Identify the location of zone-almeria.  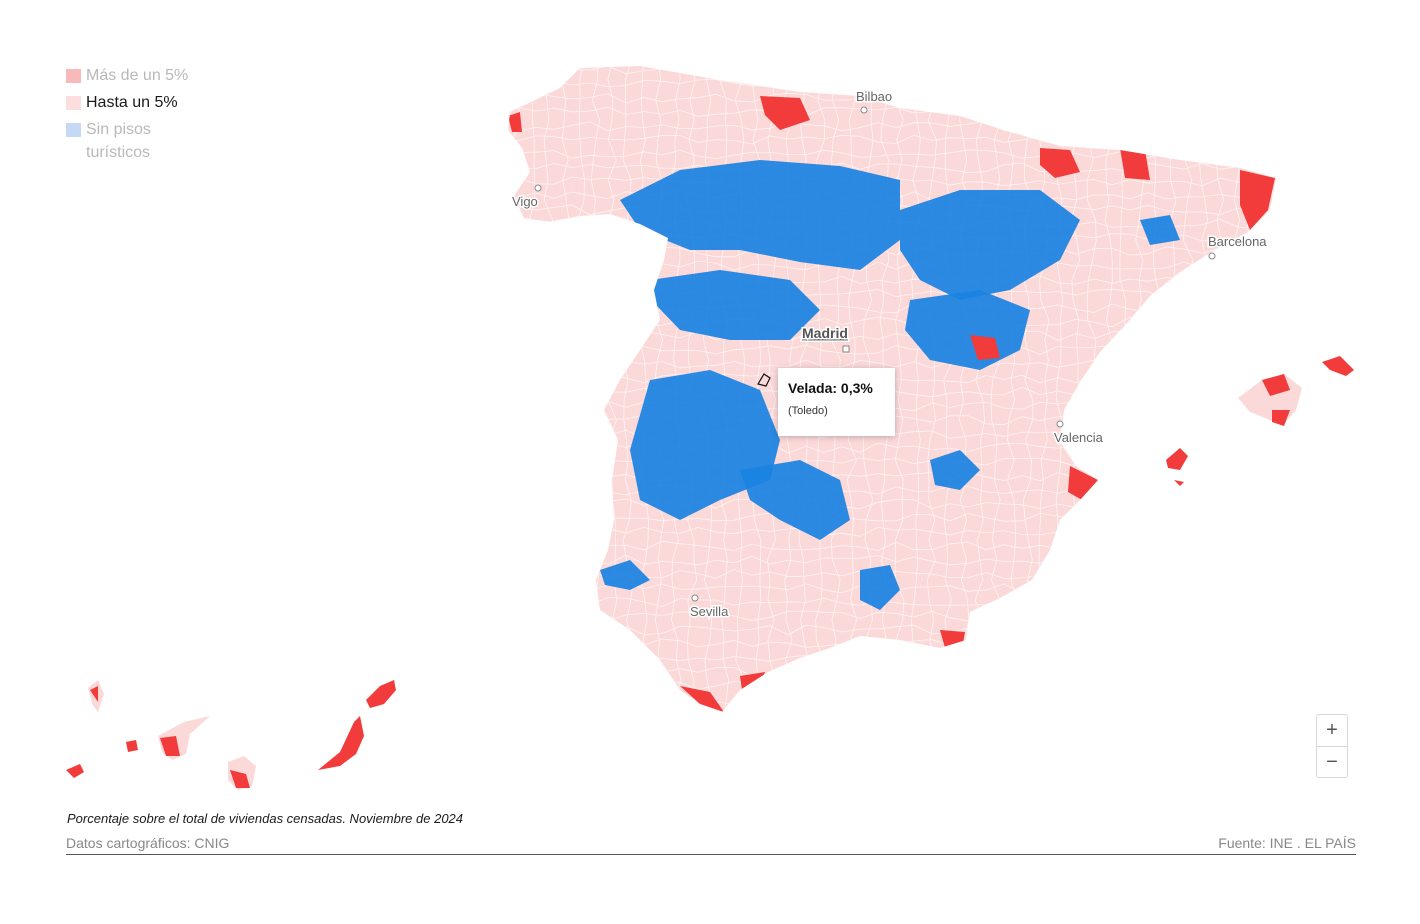
(952, 640).